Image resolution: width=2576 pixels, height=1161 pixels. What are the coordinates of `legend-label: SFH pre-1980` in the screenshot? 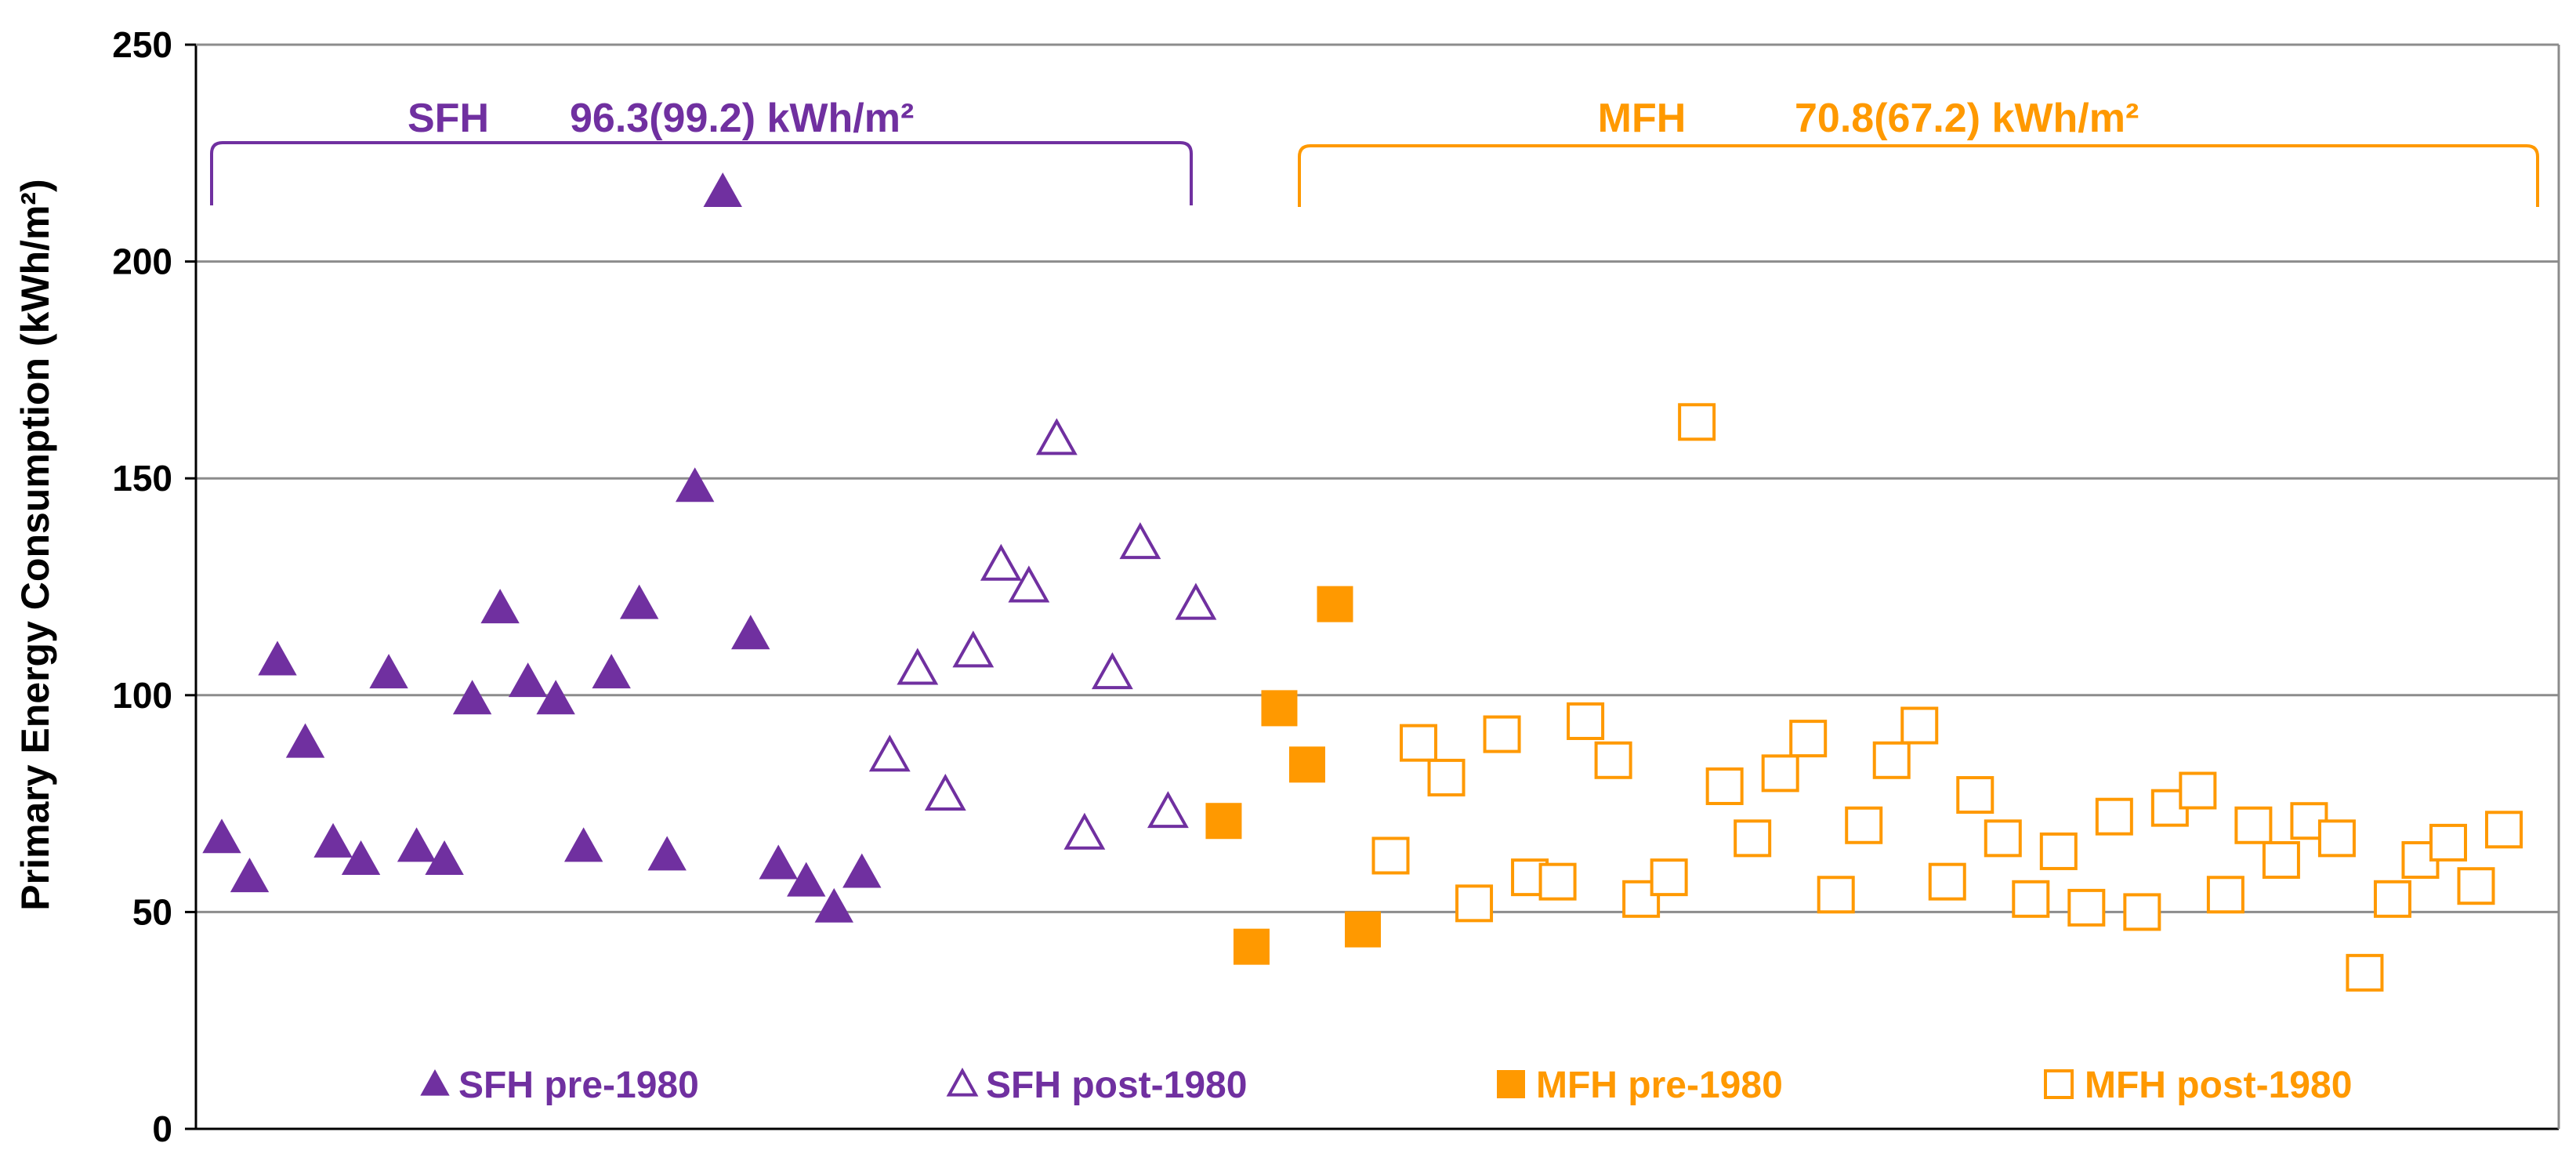 It's located at (578, 1085).